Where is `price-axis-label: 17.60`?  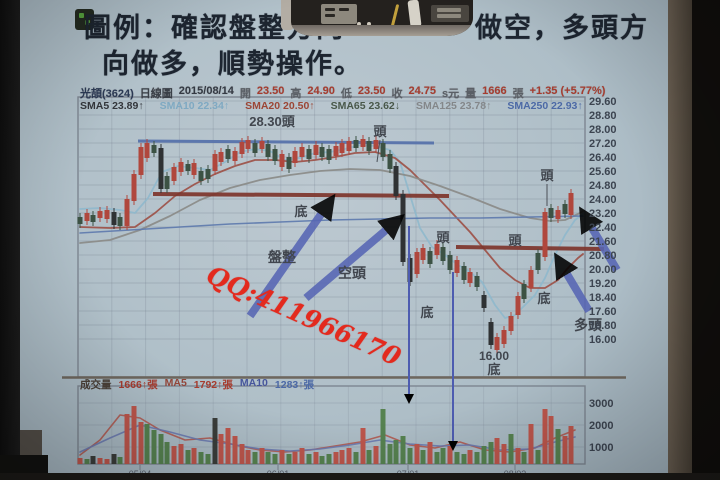 price-axis-label: 17.60 is located at coordinates (603, 312).